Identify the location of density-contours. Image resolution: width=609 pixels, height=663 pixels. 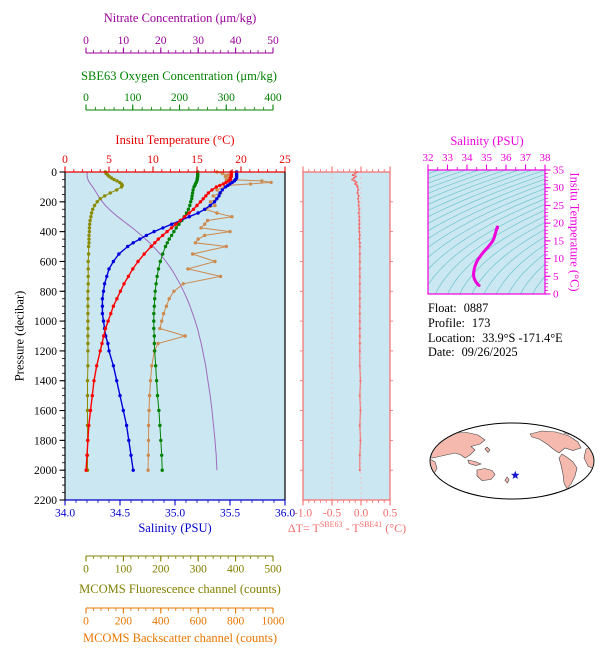
(486, 232).